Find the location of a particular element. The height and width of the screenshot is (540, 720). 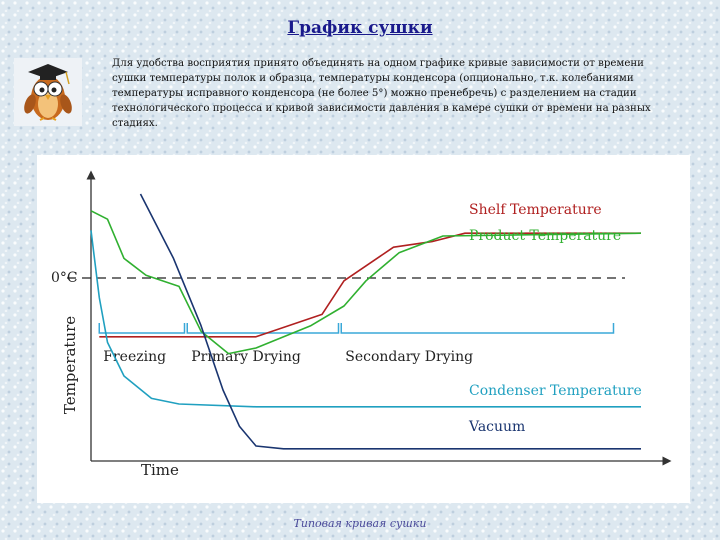

series-label-0: Shelf Temperature is located at coordinates (535, 210).